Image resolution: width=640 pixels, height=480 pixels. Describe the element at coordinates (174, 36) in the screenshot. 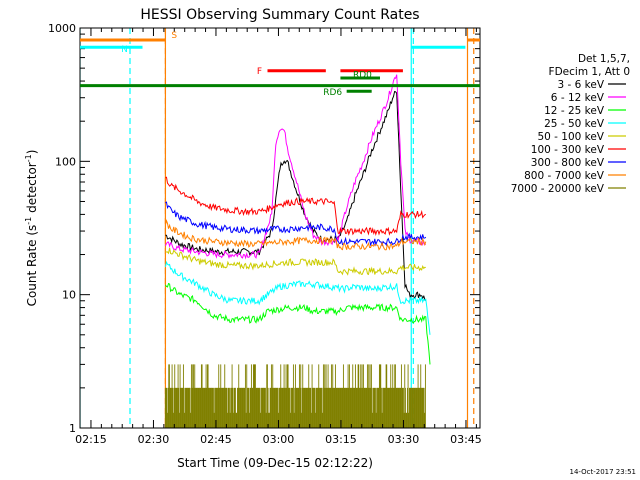

I see `state-bar-label: S` at that location.